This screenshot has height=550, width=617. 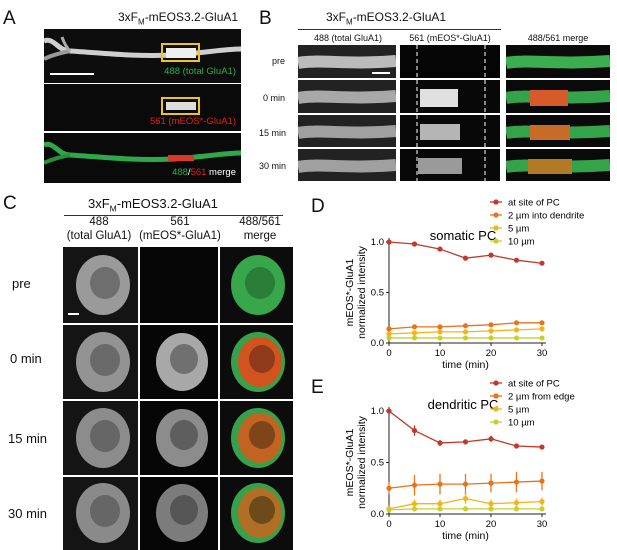 I want to click on c-488-pre, so click(x=100, y=285).